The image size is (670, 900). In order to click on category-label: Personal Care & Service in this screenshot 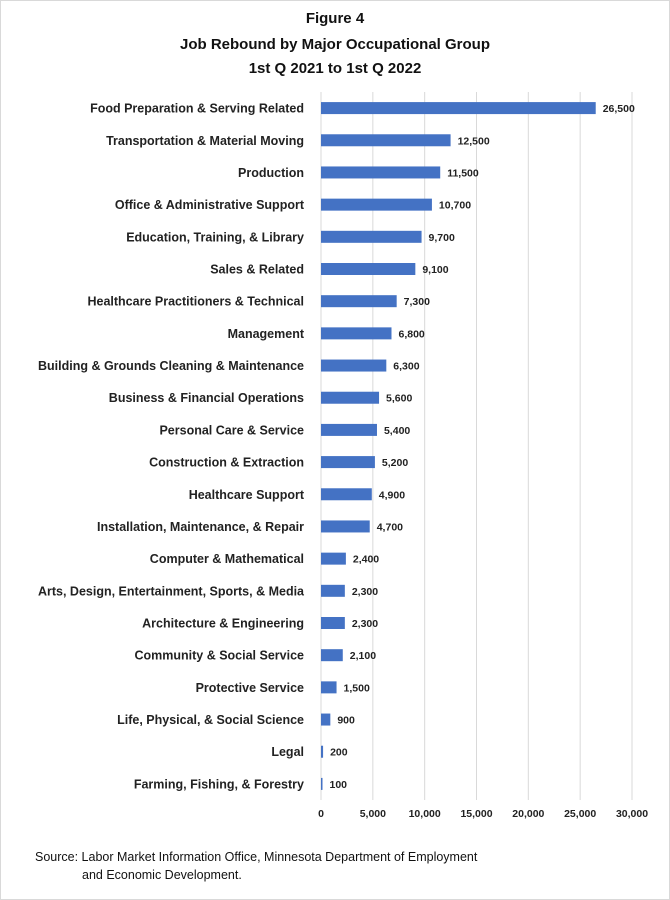, I will do `click(231, 430)`.